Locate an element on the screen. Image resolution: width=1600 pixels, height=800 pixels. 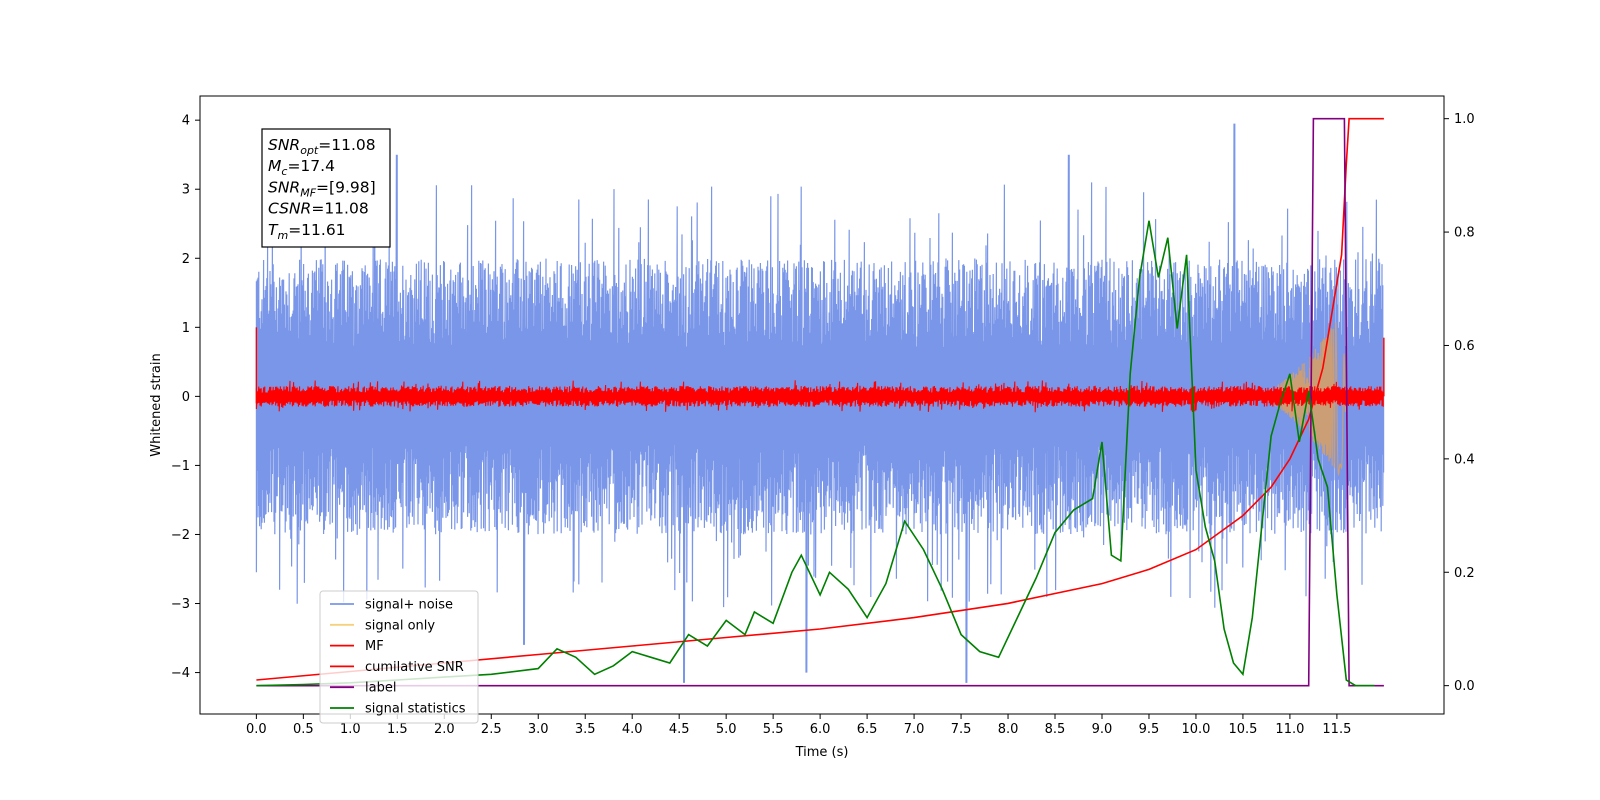
x-tick-label: 8.5 is located at coordinates (1055, 729).